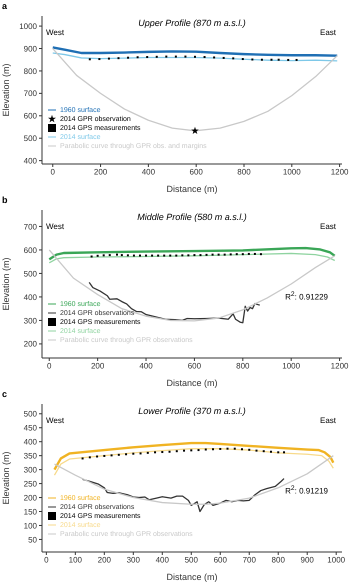 This screenshot has height=584, width=350. What do you see at coordinates (31, 456) in the screenshot?
I see `y-tick-label: 350` at bounding box center [31, 456].